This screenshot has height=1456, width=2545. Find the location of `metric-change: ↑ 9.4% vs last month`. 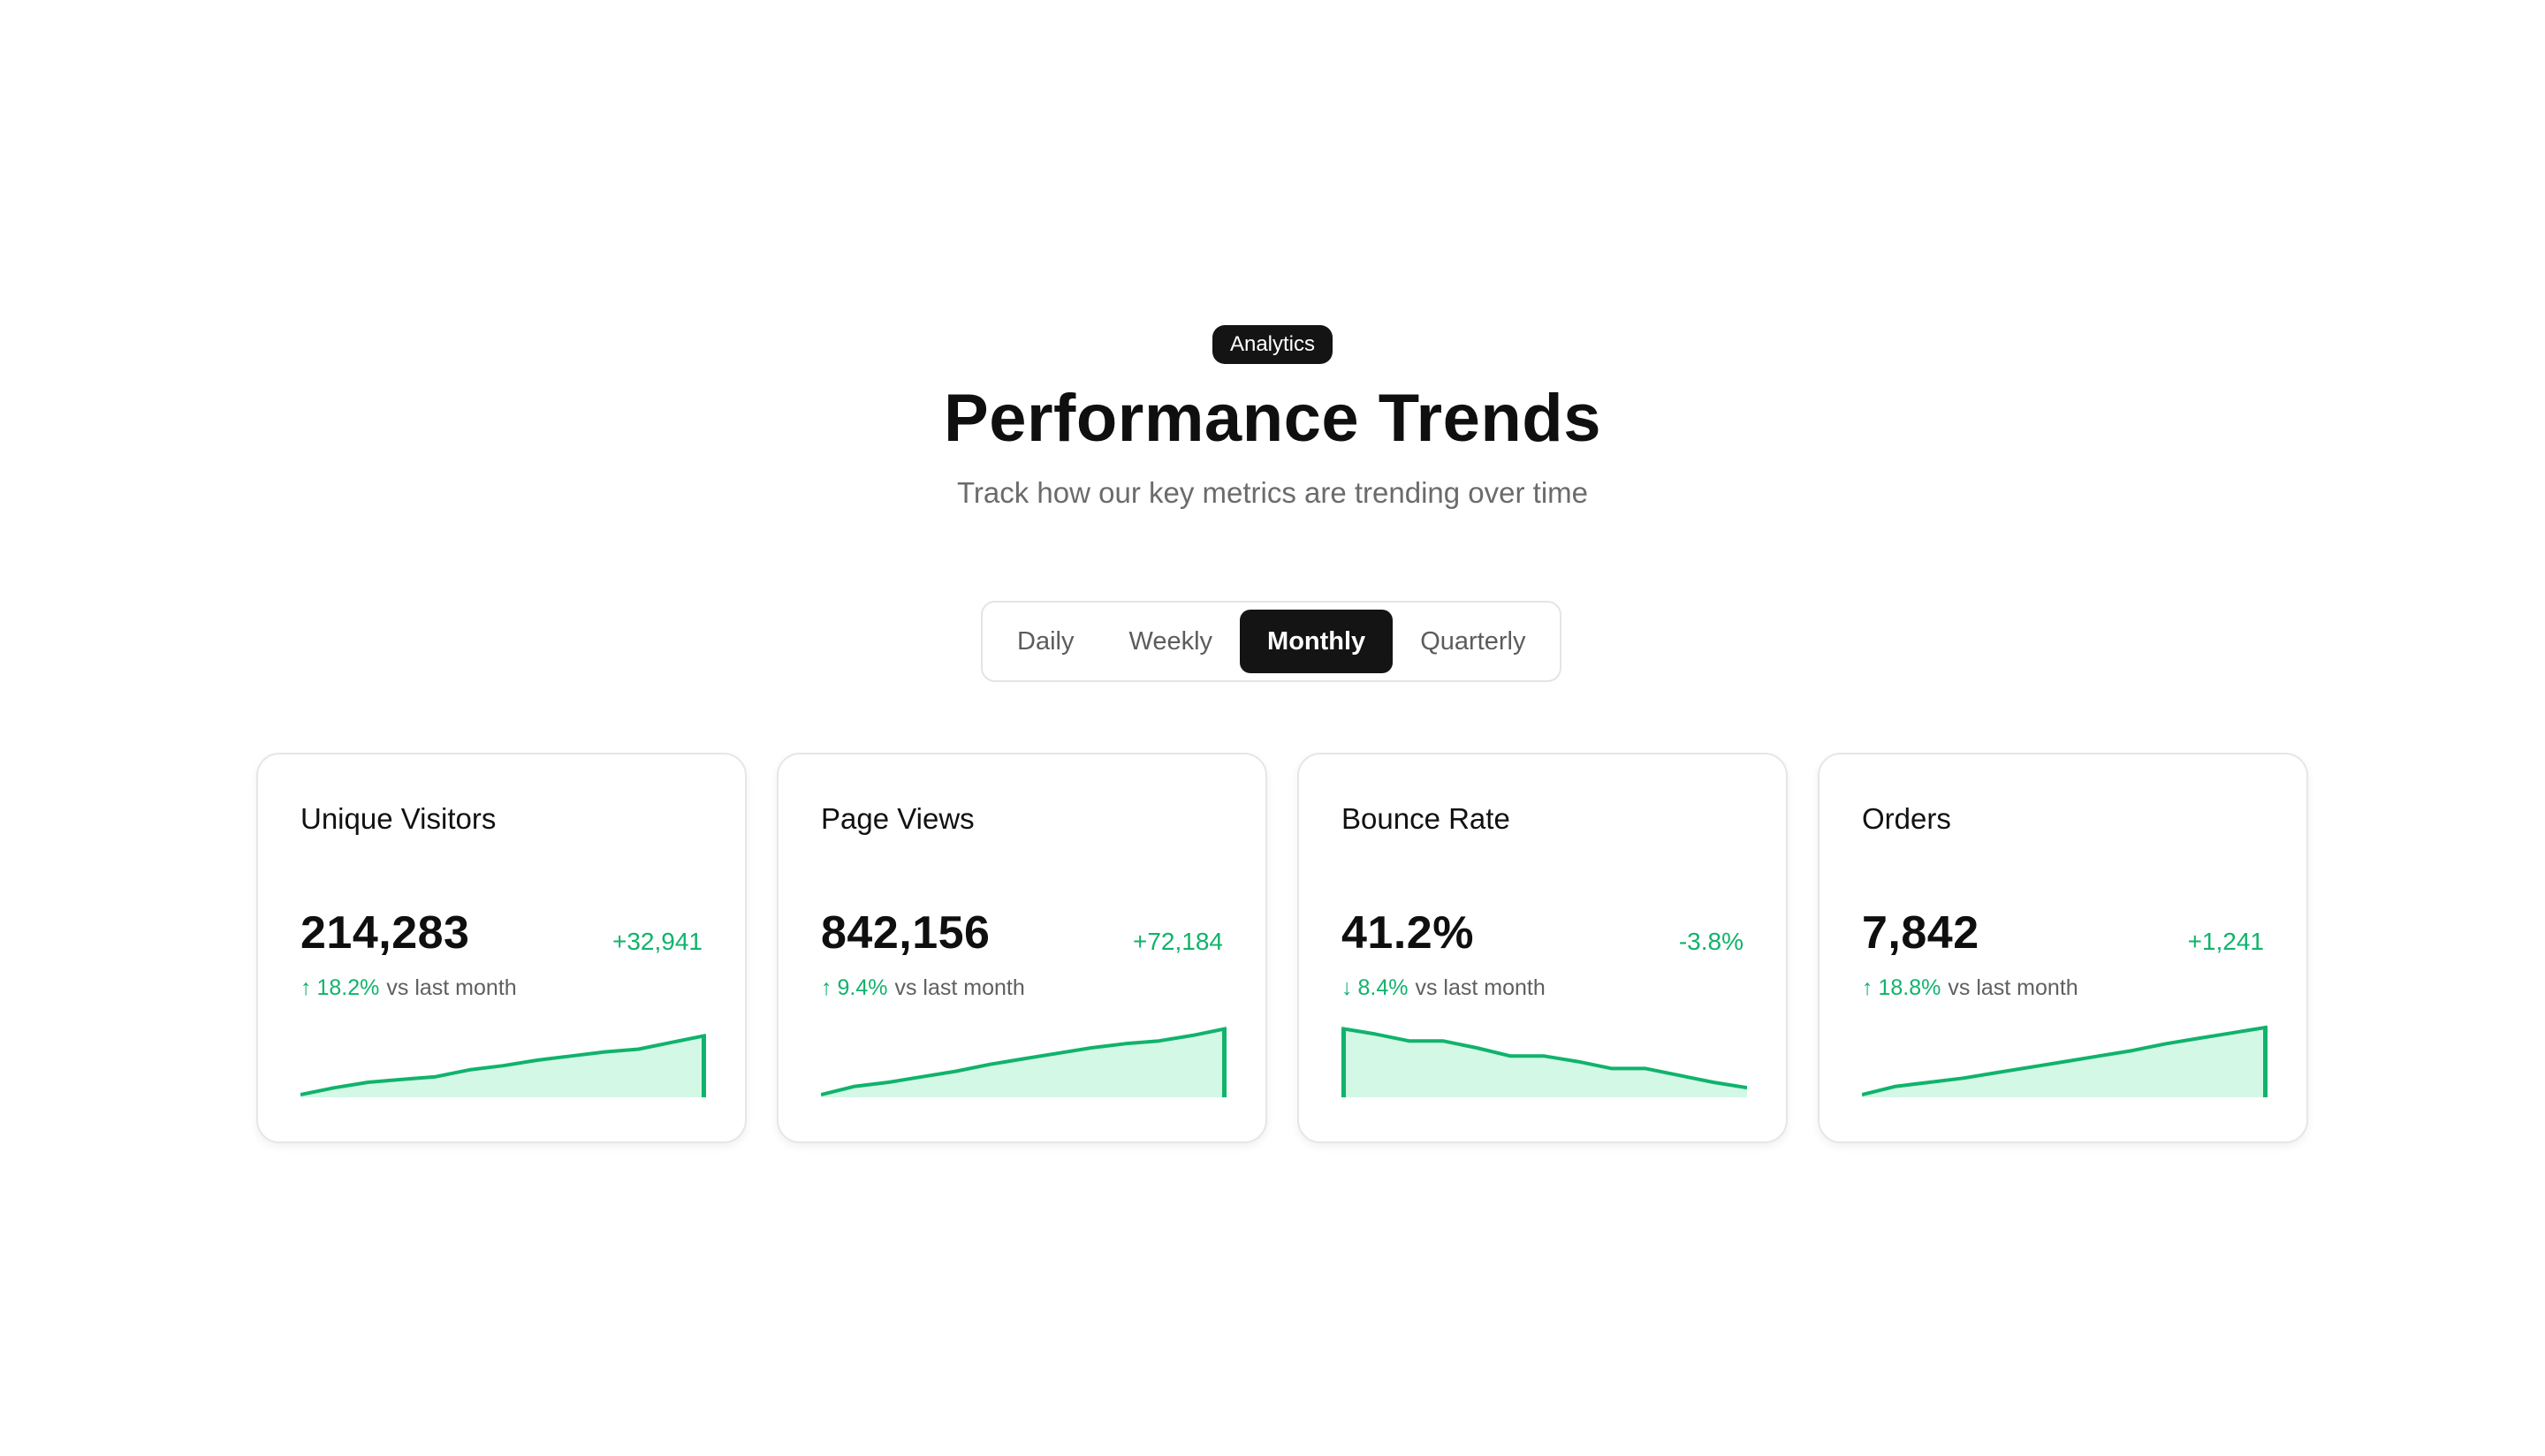

metric-change: ↑ 9.4% vs last month is located at coordinates (923, 988).